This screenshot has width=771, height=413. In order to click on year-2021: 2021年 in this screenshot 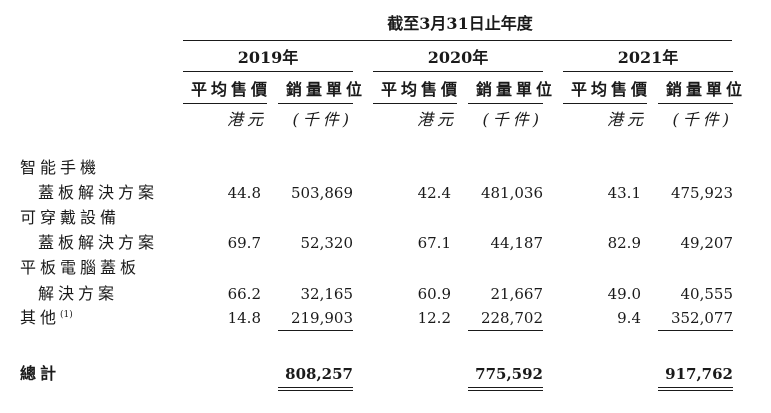, I will do `click(648, 57)`.